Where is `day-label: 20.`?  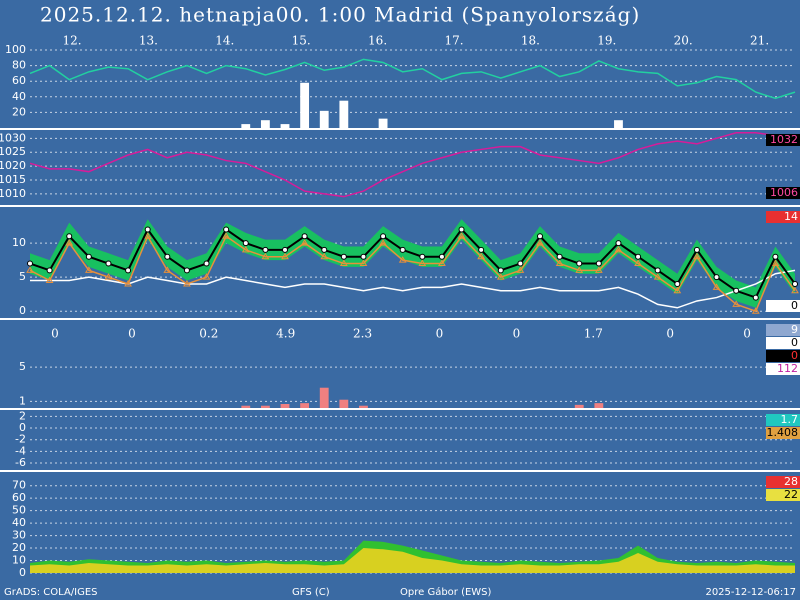 day-label: 20. is located at coordinates (683, 41).